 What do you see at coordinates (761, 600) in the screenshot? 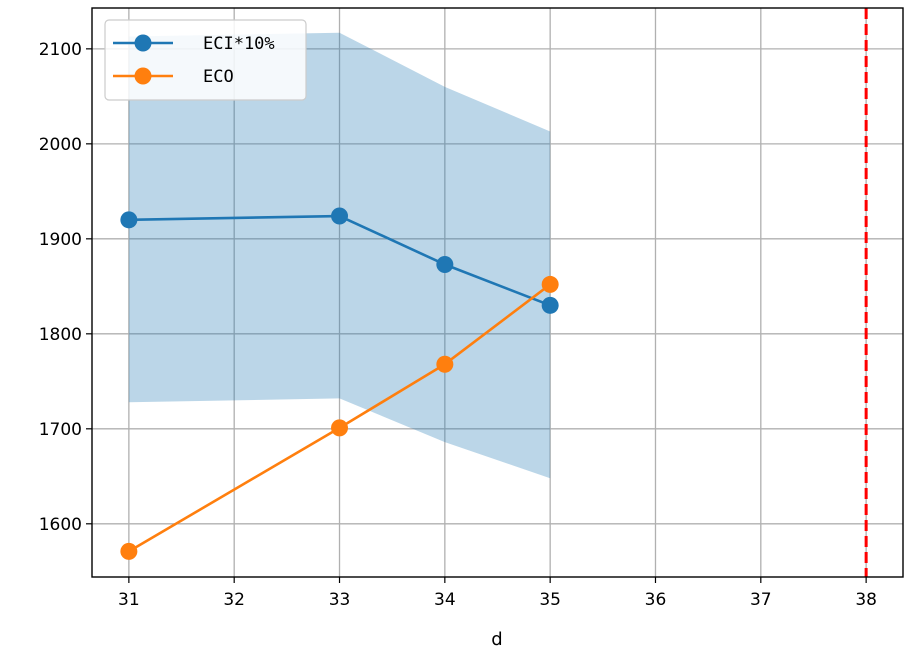
I see `x-tick-label: 37` at bounding box center [761, 600].